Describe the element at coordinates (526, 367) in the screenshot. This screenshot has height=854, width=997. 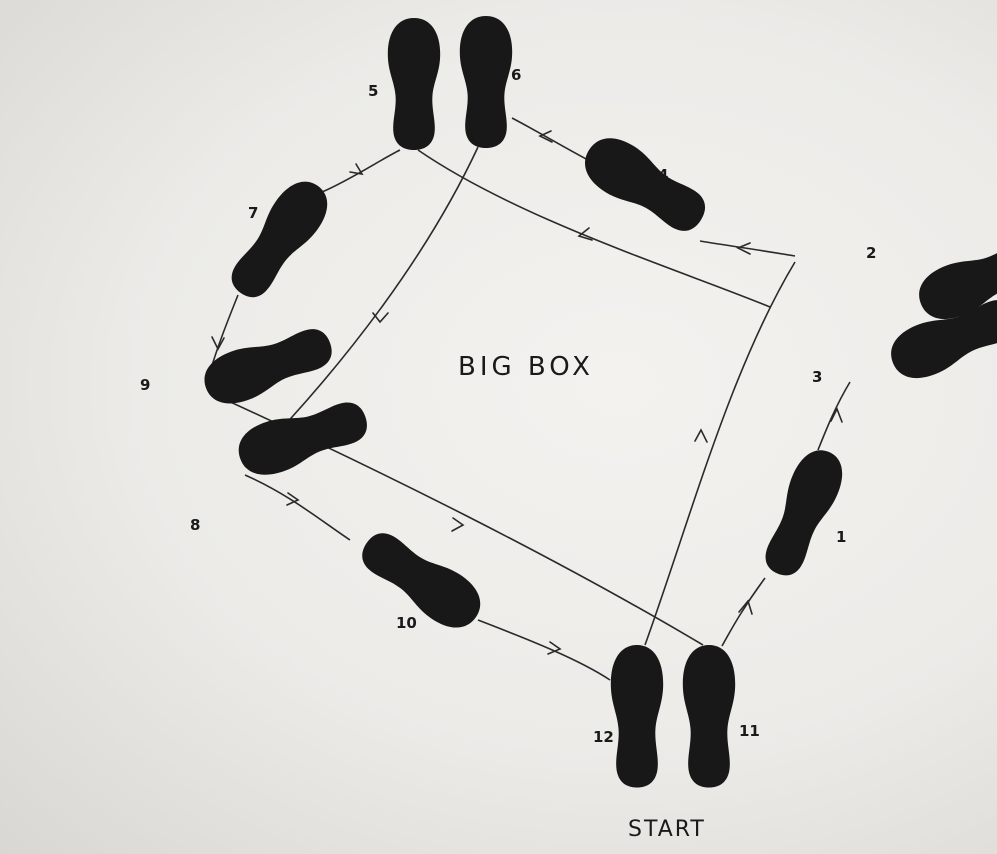
I see `big-box-title: BIG BOX` at that location.